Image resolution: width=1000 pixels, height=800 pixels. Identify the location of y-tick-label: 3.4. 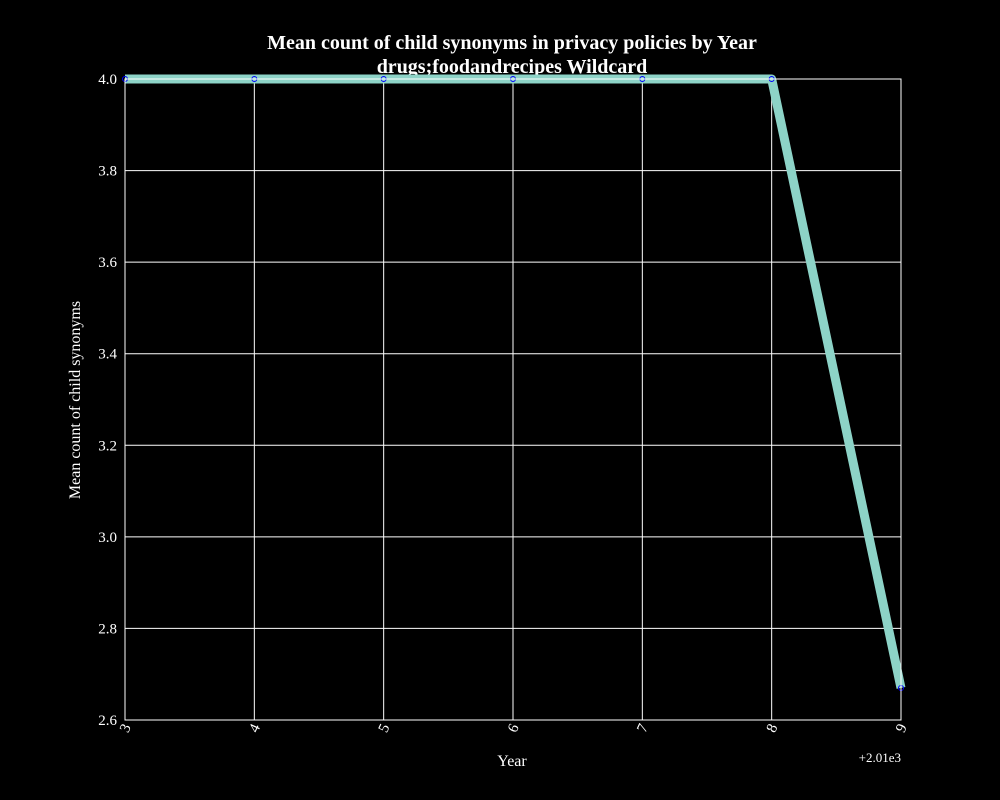
(107, 355).